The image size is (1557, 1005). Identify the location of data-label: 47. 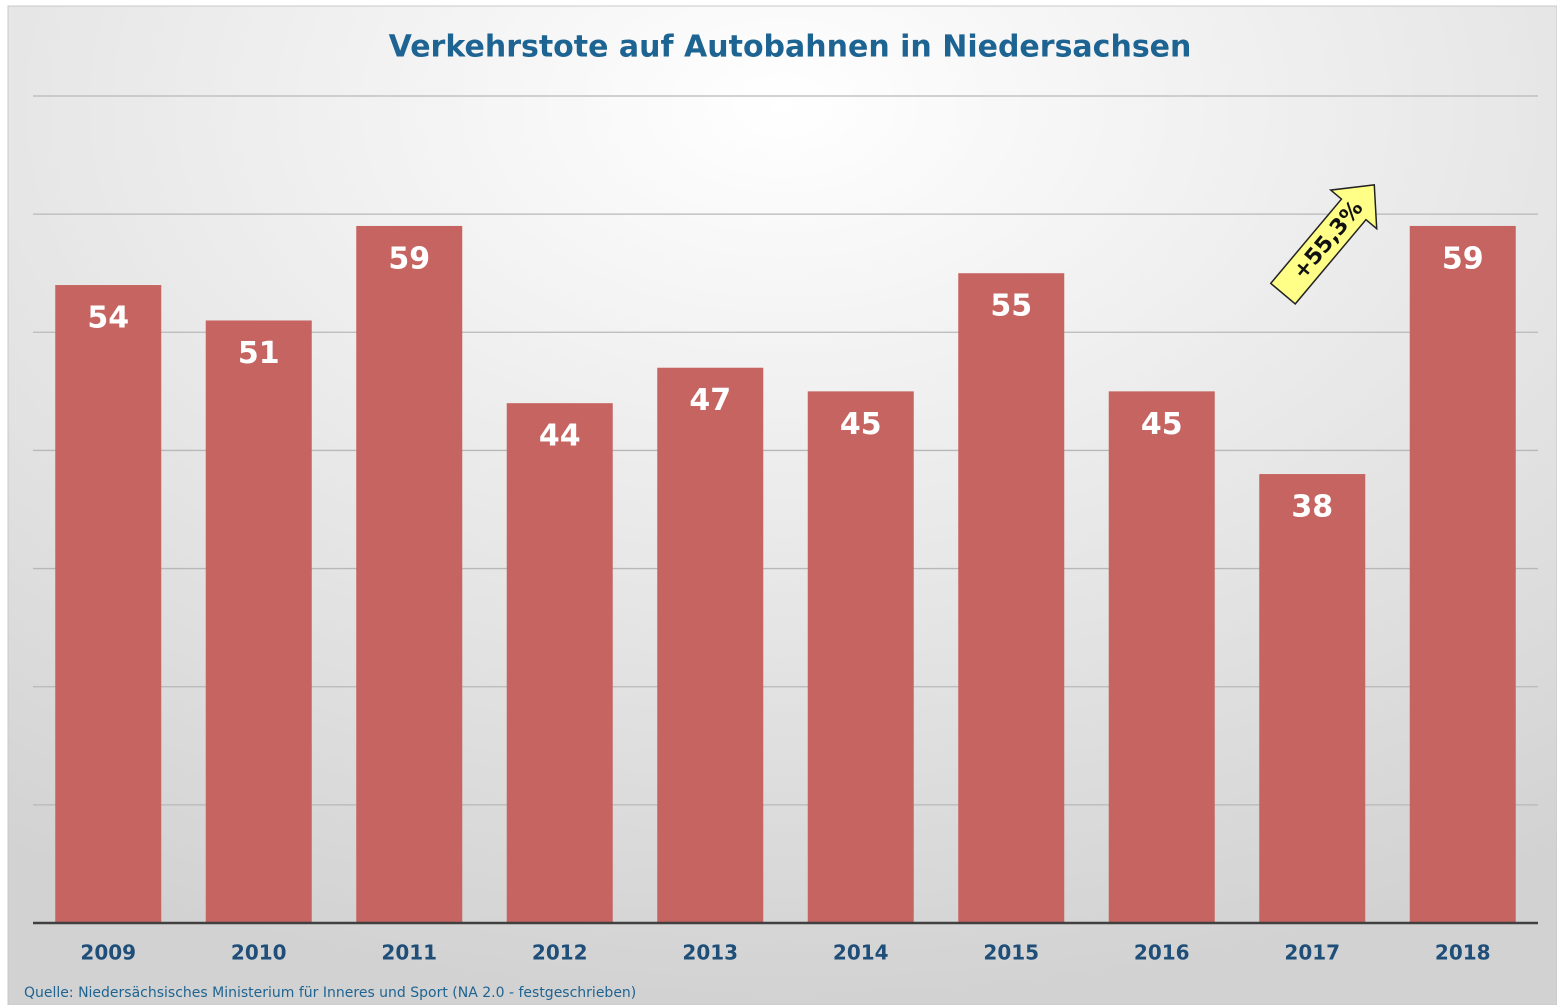
(710, 400).